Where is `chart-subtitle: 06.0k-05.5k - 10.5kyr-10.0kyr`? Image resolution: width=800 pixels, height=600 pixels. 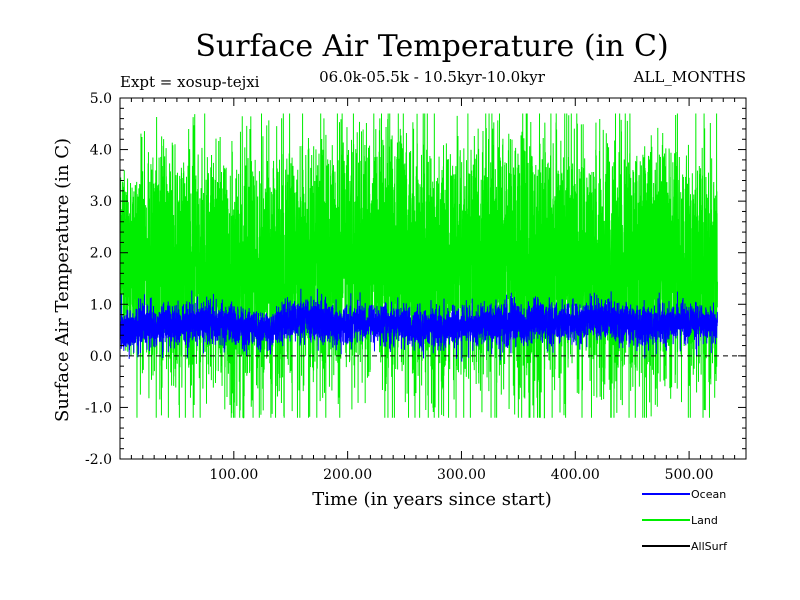 chart-subtitle: 06.0k-05.5k - 10.5kyr-10.0kyr is located at coordinates (432, 77).